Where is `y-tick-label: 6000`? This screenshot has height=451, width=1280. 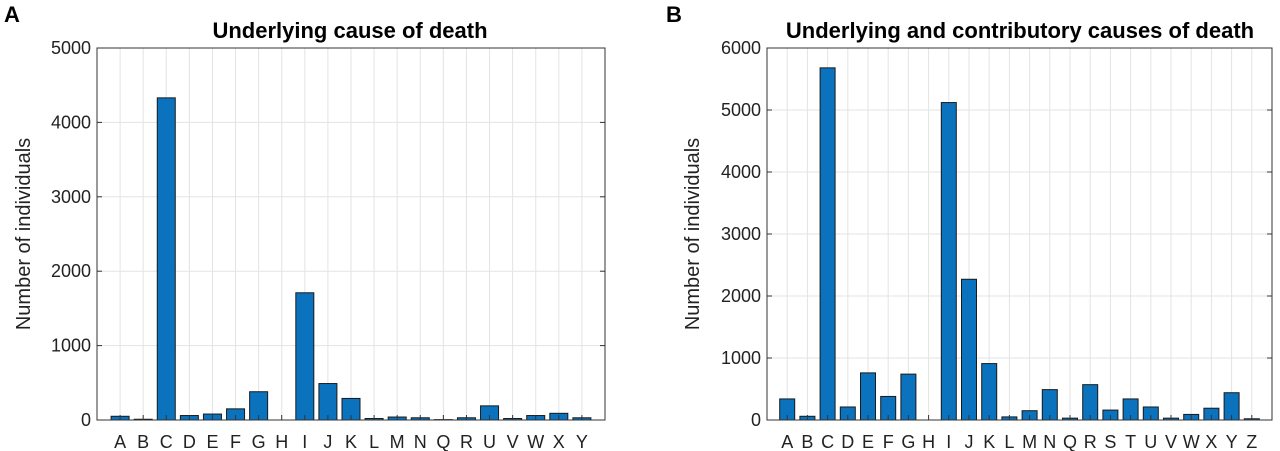
y-tick-label: 6000 is located at coordinates (741, 48).